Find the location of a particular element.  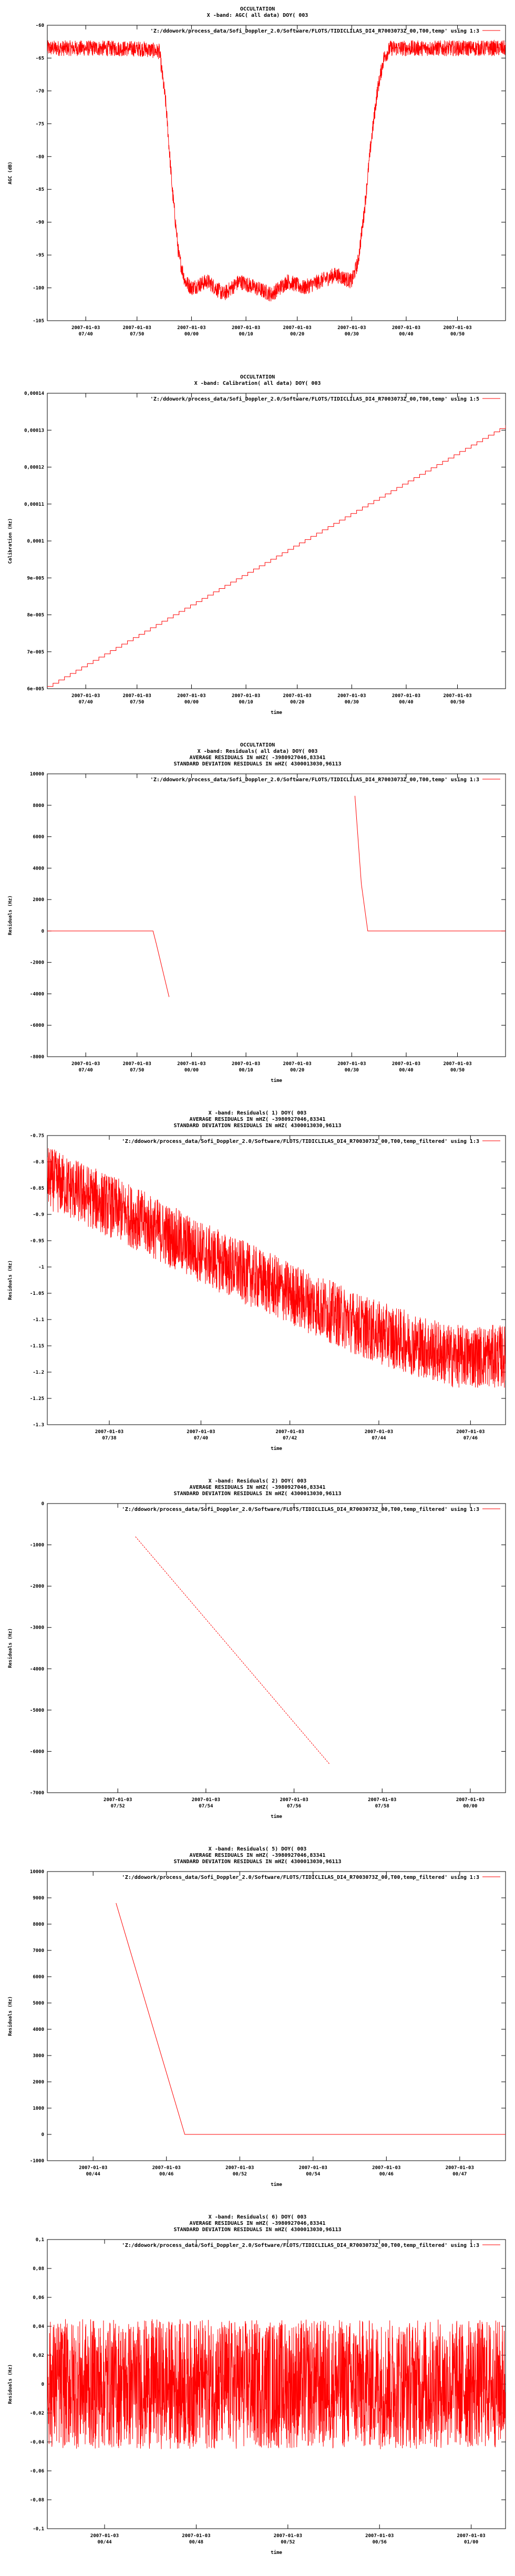

y-tick-label: 7000 is located at coordinates (38, 1951).